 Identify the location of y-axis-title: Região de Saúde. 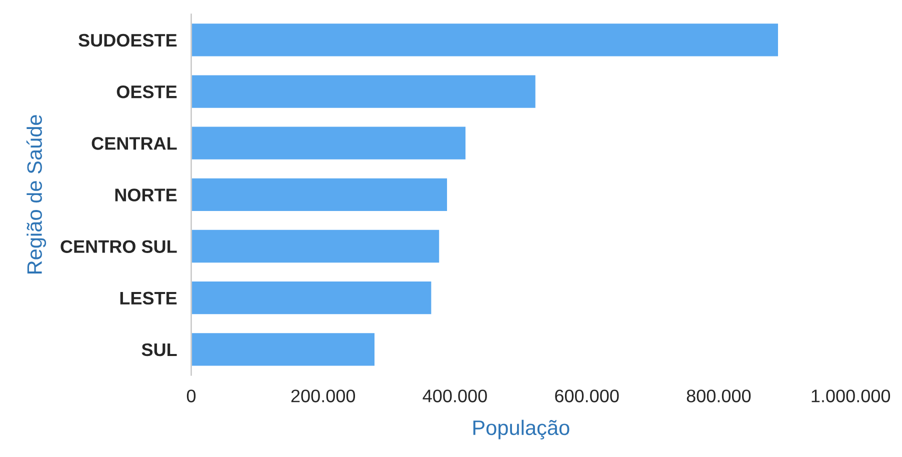
(36, 194).